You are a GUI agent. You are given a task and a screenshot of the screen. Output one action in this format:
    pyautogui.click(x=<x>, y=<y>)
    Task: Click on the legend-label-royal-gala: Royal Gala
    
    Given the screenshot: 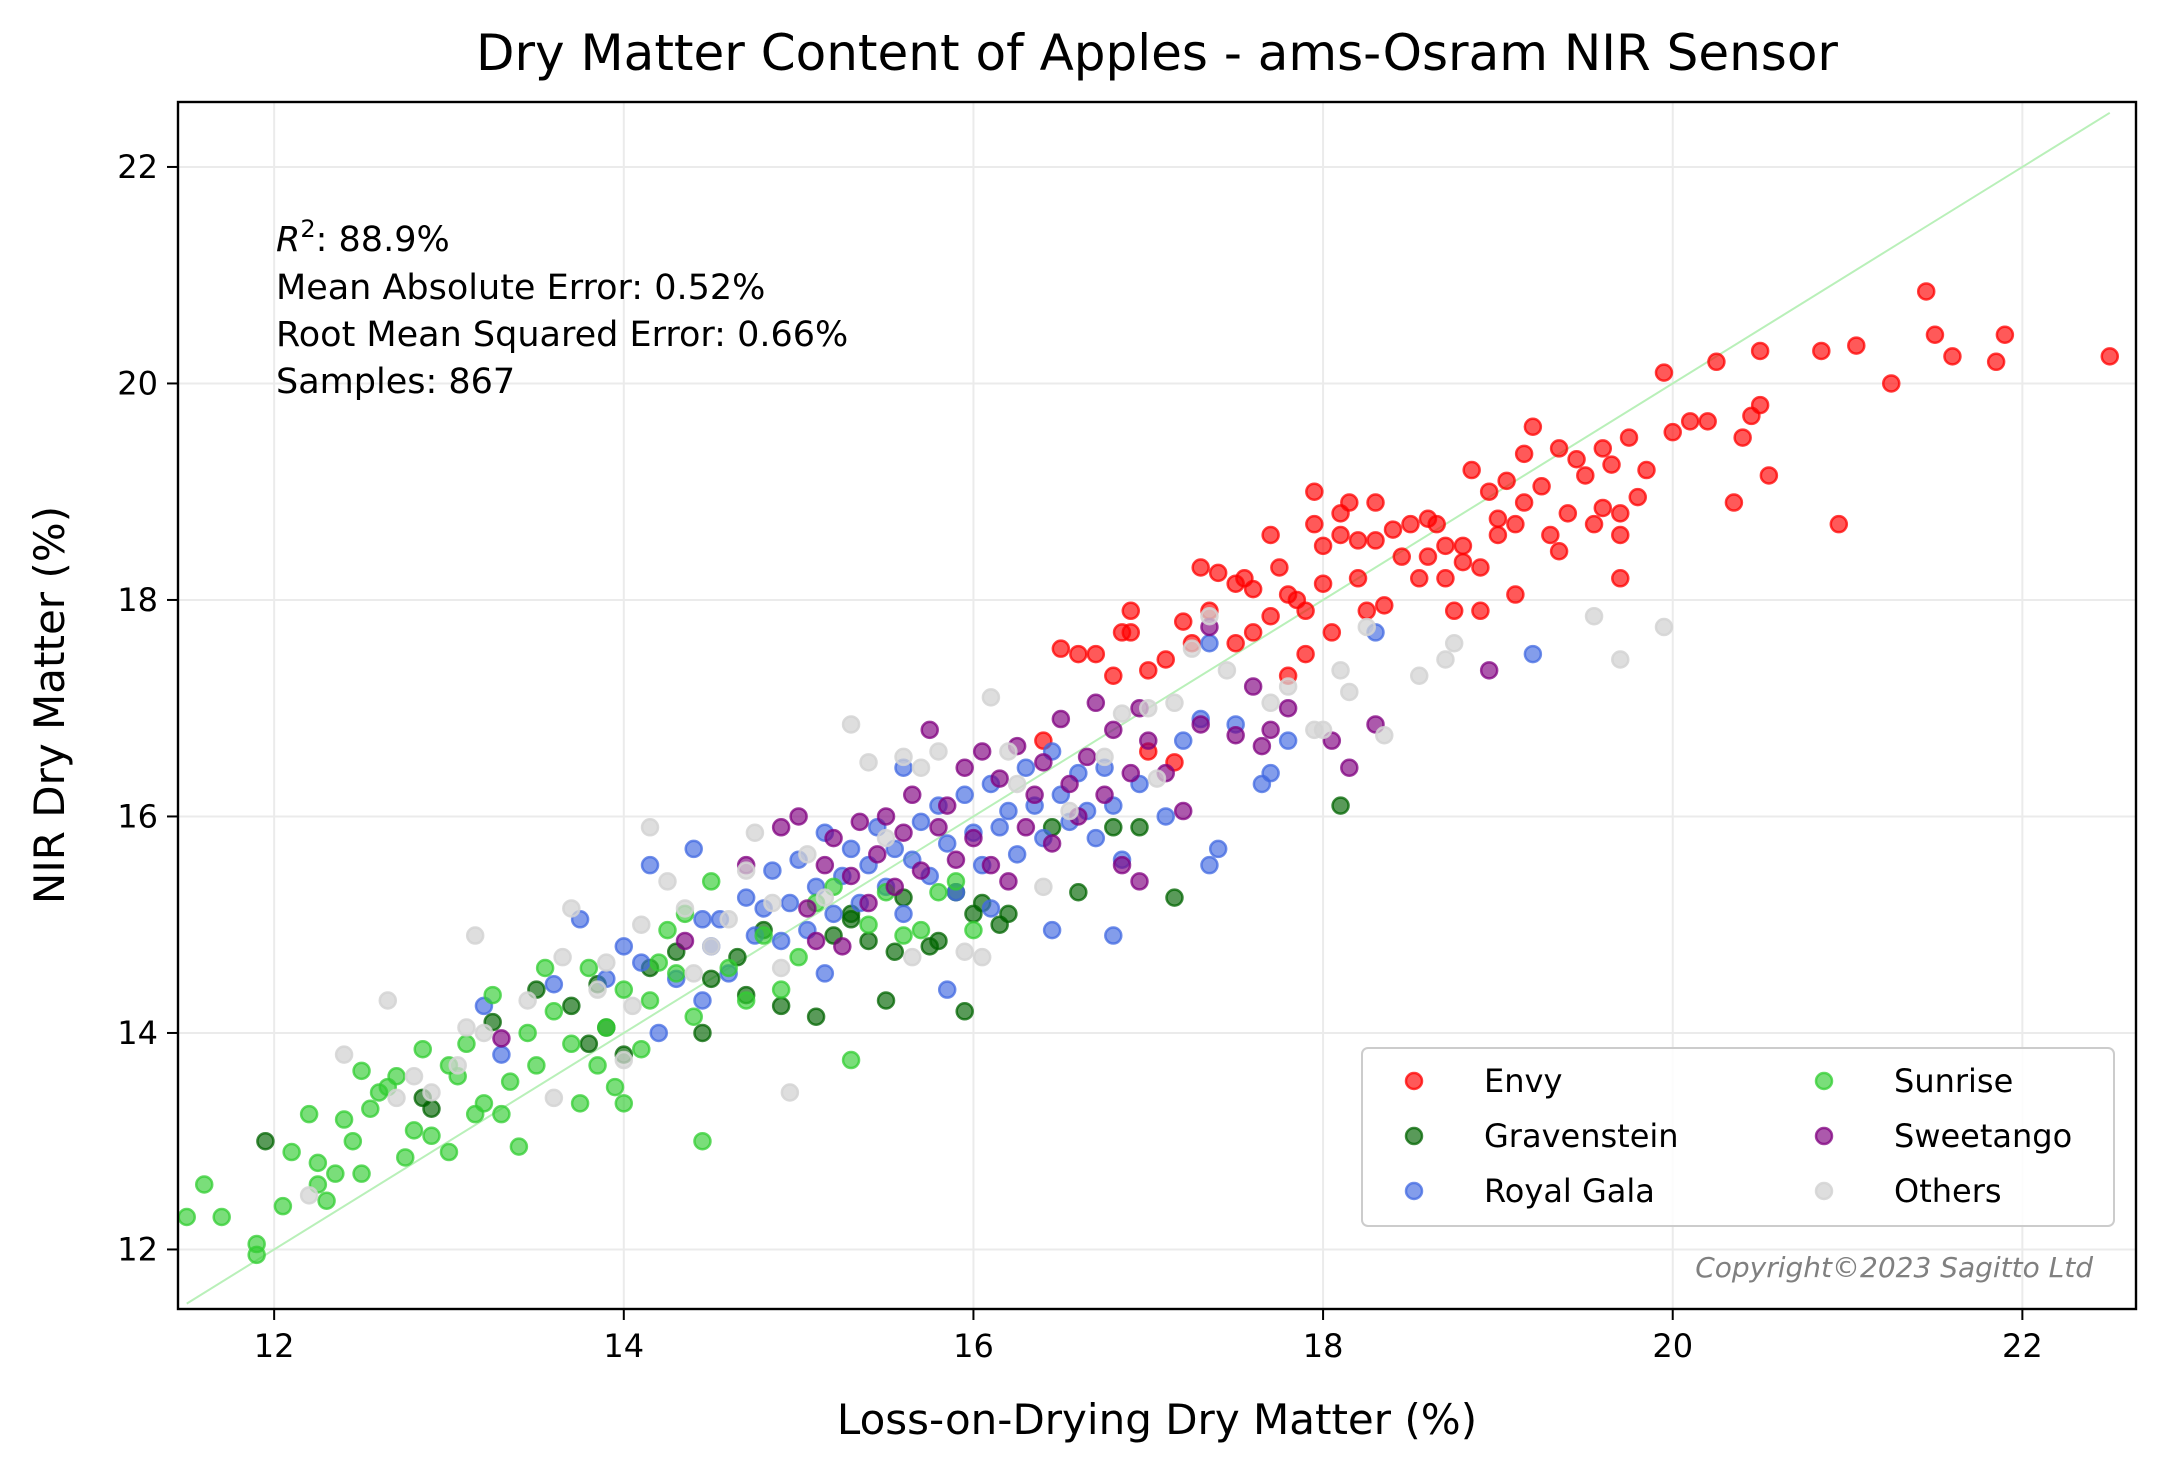 What is the action you would take?
    pyautogui.click(x=1569, y=1191)
    